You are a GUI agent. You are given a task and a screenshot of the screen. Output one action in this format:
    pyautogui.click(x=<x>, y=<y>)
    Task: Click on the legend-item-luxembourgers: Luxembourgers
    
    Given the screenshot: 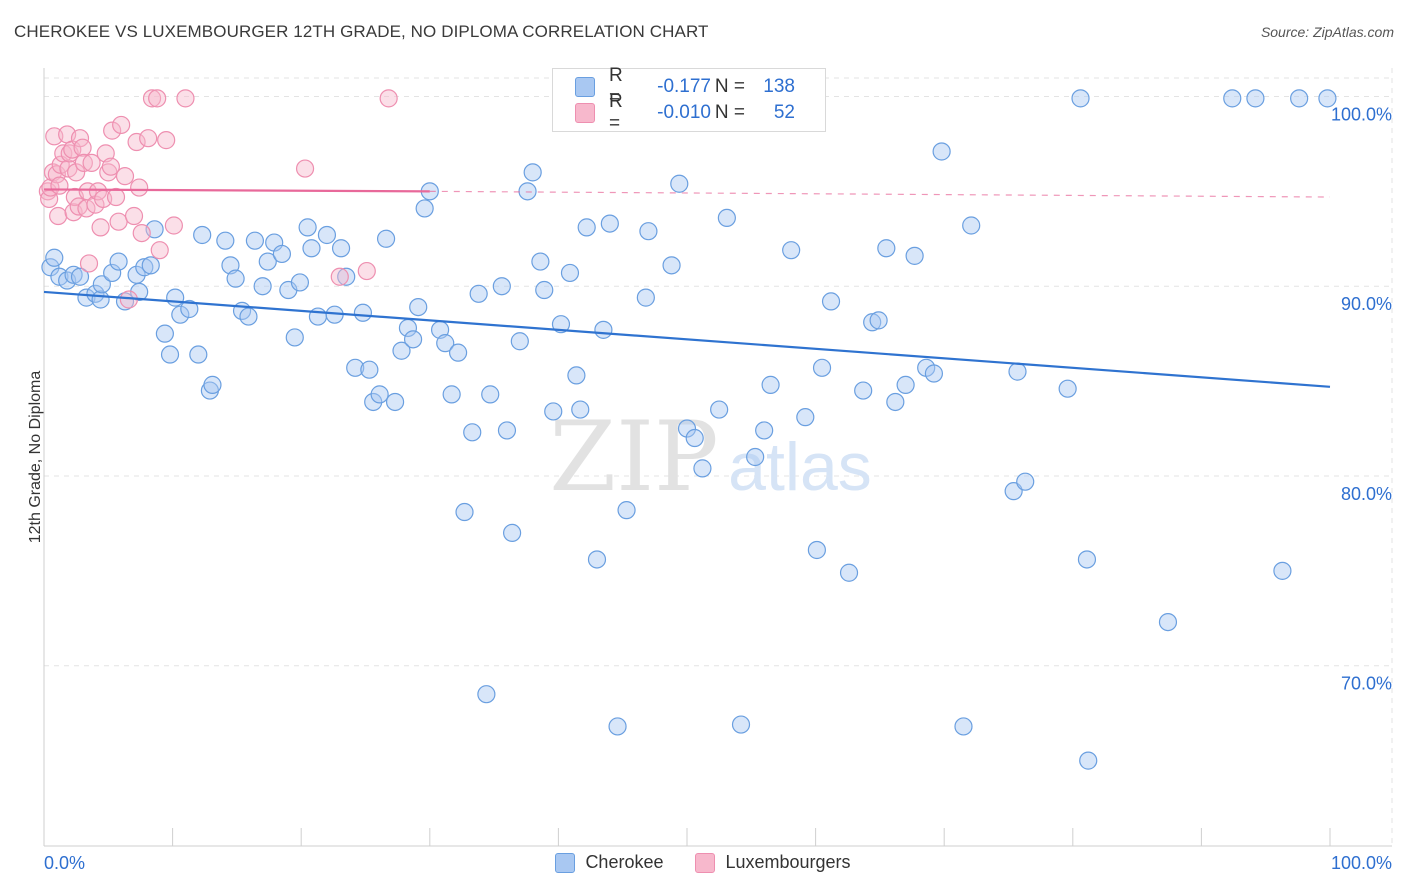 What is the action you would take?
    pyautogui.click(x=773, y=862)
    